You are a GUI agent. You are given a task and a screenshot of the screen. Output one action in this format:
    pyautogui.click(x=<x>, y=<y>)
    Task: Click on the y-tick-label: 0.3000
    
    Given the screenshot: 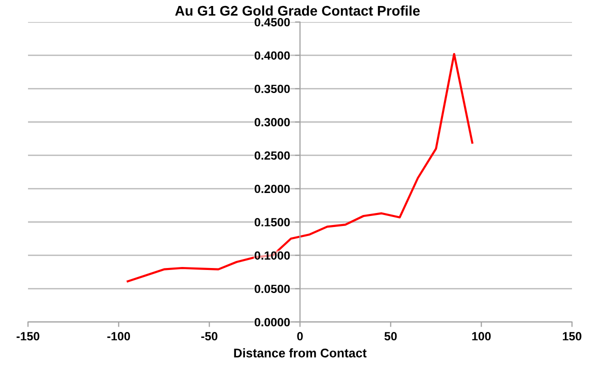 What is the action you would take?
    pyautogui.click(x=272, y=122)
    